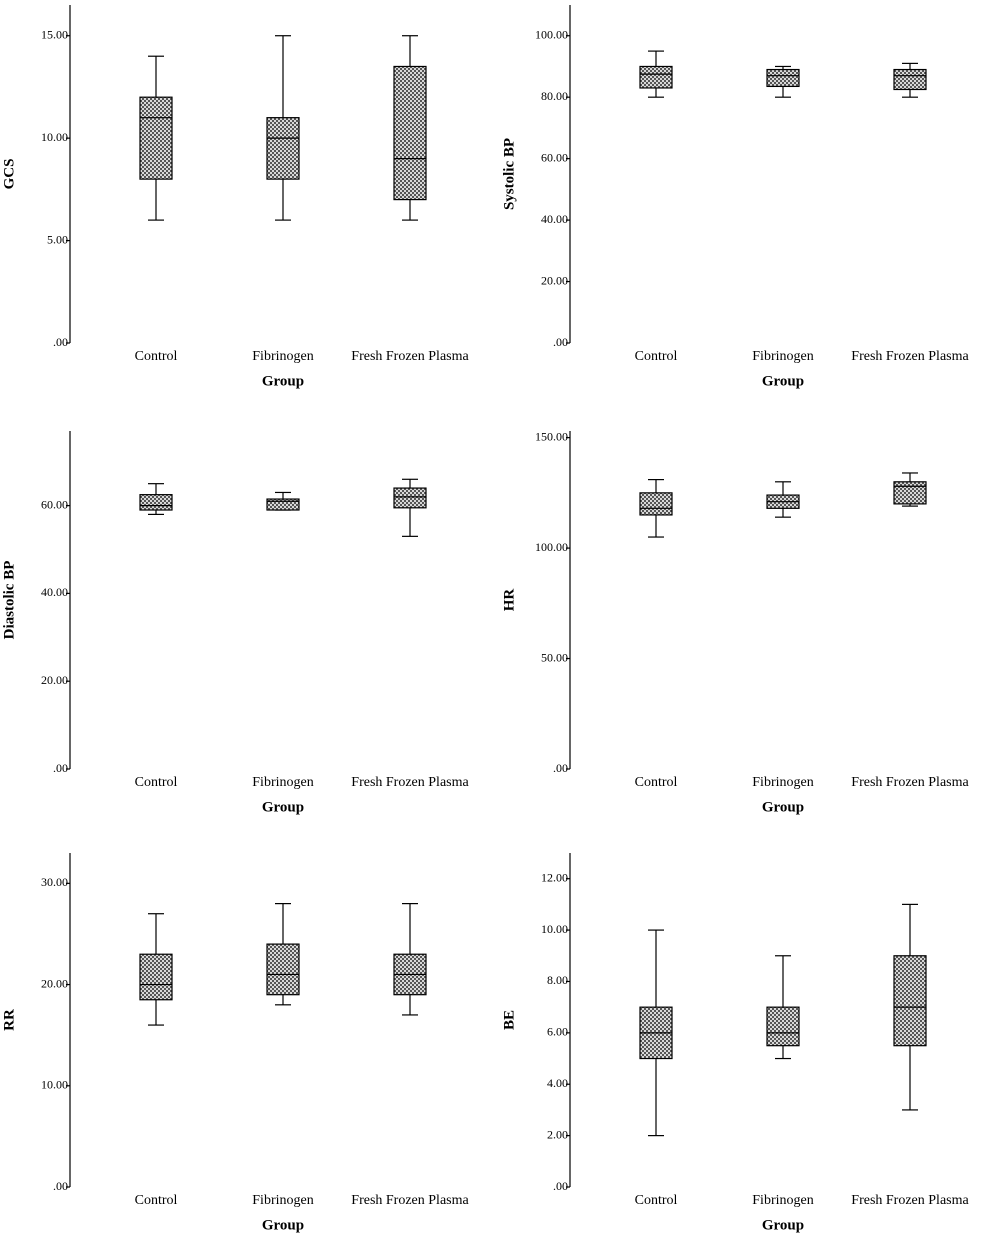  Describe the element at coordinates (54, 882) in the screenshot. I see `y-tick-label: 30.00` at that location.